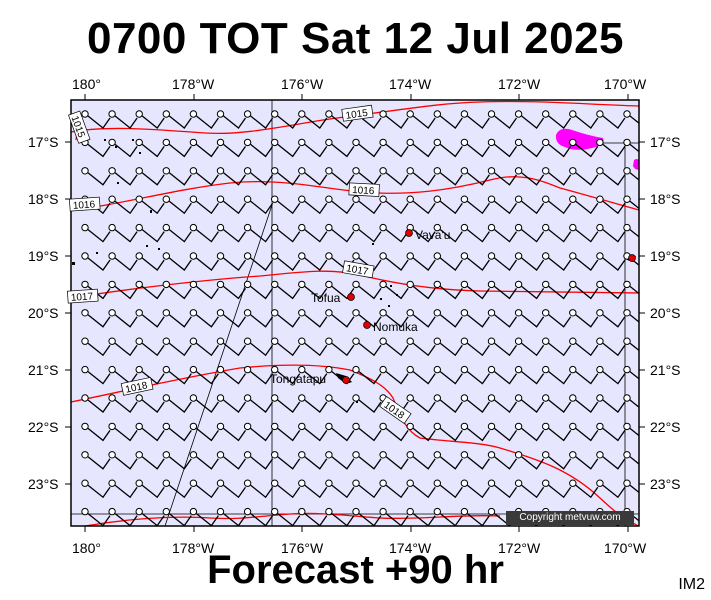 The width and height of the screenshot is (711, 600). Describe the element at coordinates (355, 570) in the screenshot. I see `forecast-label: Forecast +90 hr` at that location.